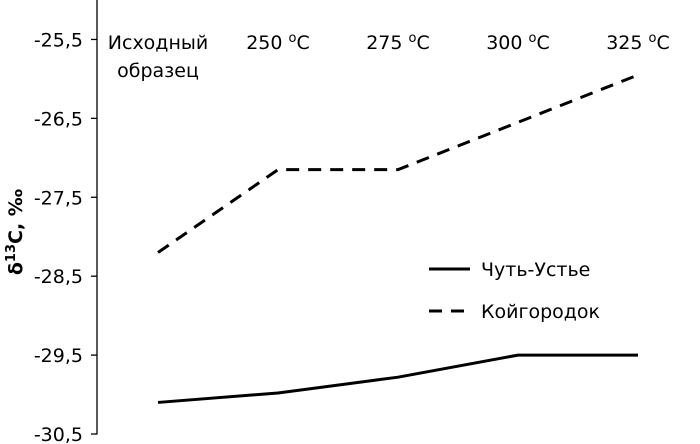 Image resolution: width=700 pixels, height=444 pixels. What do you see at coordinates (397, 378) in the screenshot?
I see `series-line-chut-uste` at bounding box center [397, 378].